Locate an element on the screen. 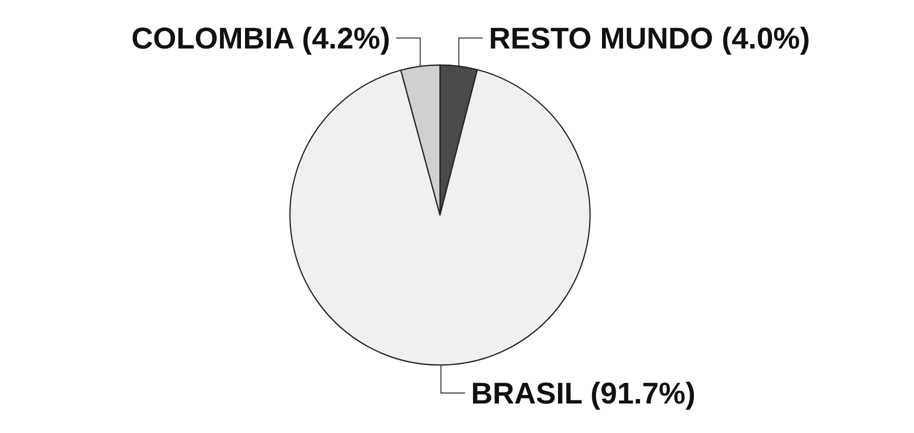  slice-label: BRASIL (91.7%) is located at coordinates (583, 394).